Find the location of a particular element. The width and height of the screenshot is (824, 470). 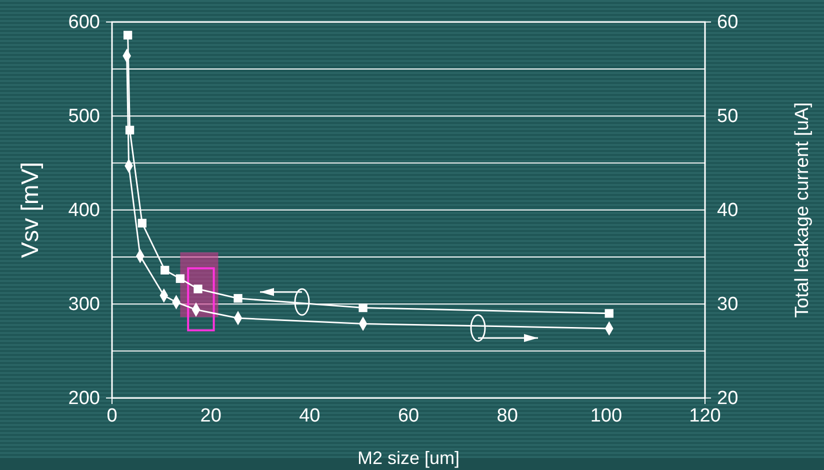

y-tick-label: 300 is located at coordinates (84, 305).